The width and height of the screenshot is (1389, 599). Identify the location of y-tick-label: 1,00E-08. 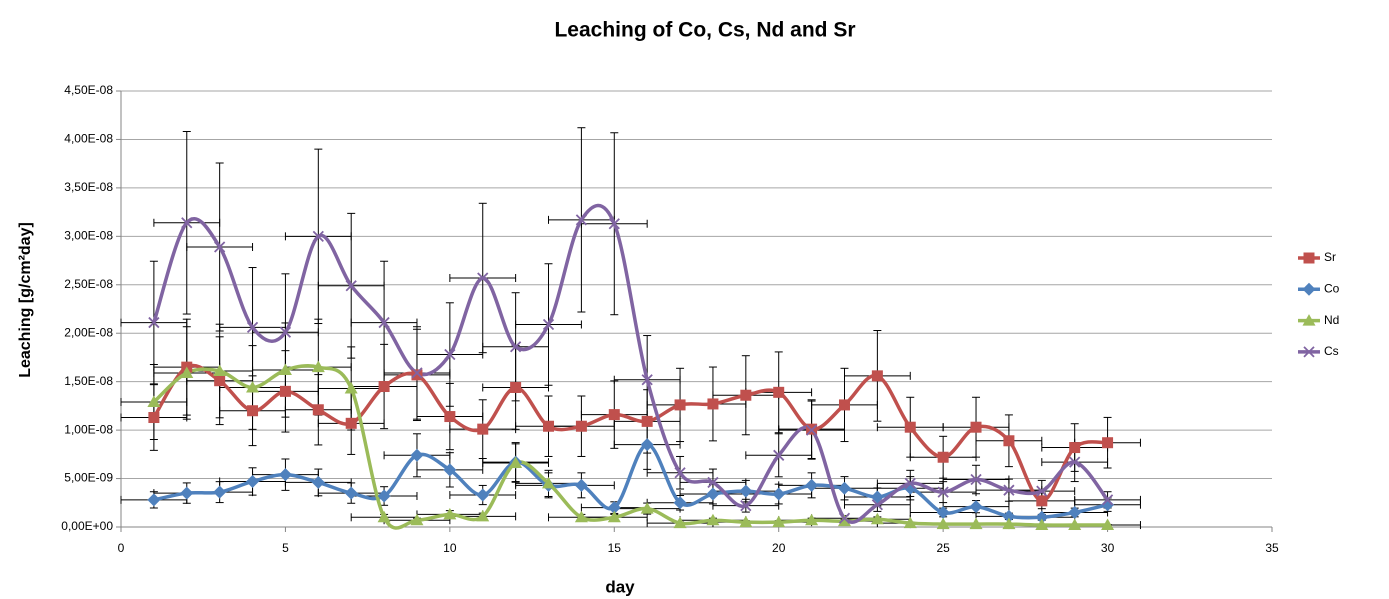
(88, 429).